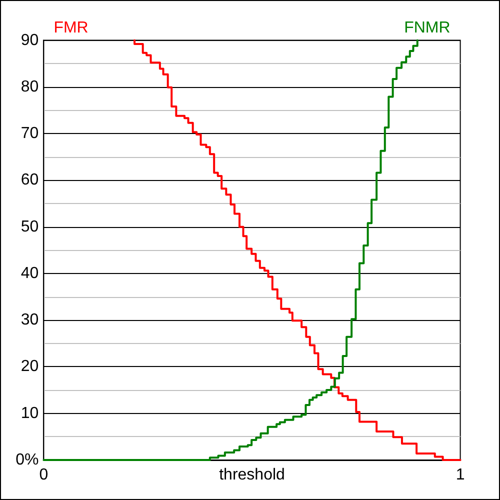 The image size is (500, 500). I want to click on y-tick-label: 50, so click(29, 227).